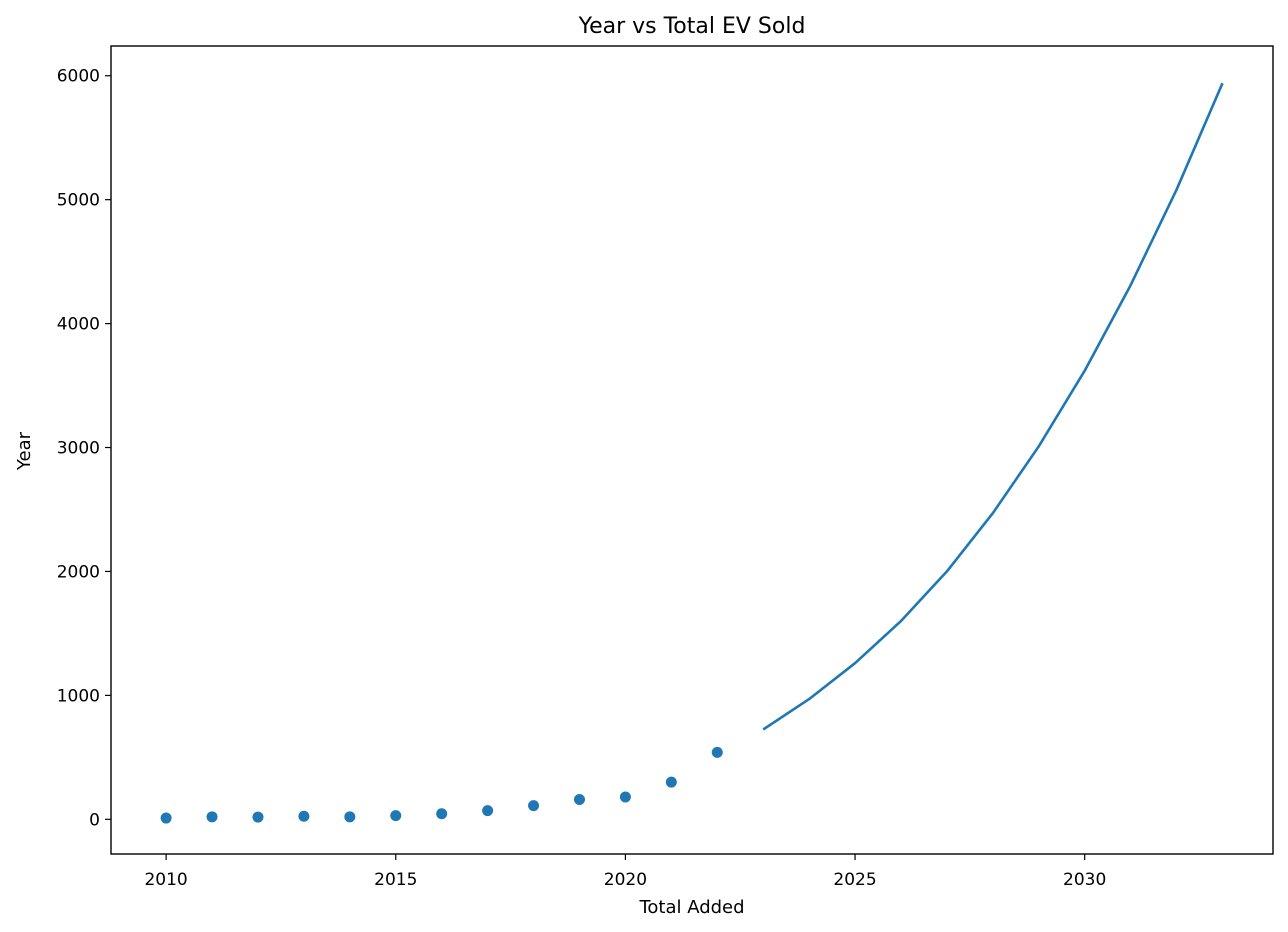 This screenshot has width=1288, height=932. Describe the element at coordinates (78, 449) in the screenshot. I see `y-tick-label: 3000` at that location.